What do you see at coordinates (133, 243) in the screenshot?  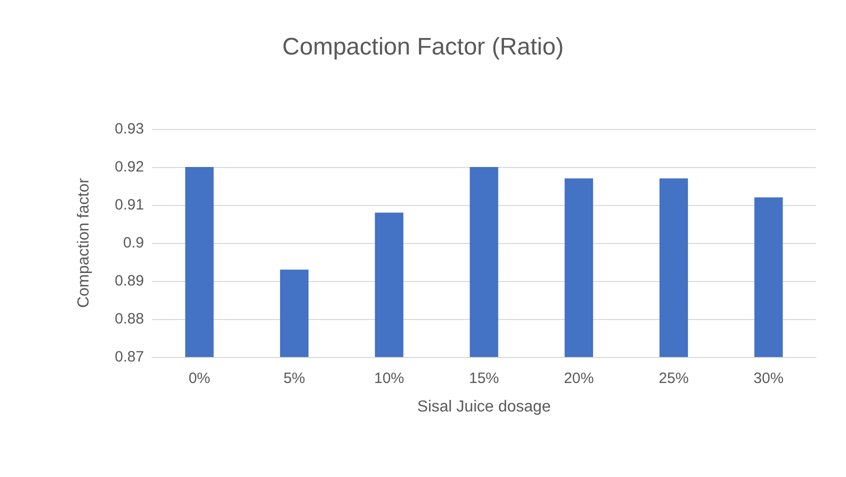 I see `y-tick-label: 0.9` at bounding box center [133, 243].